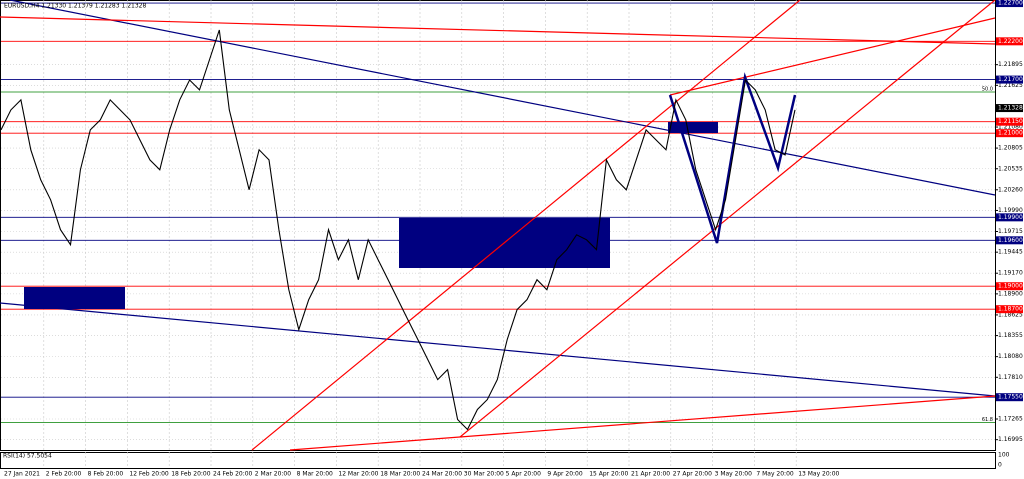  What do you see at coordinates (191, 474) in the screenshot?
I see `x-tick-label: 18 Feb 20:00` at bounding box center [191, 474].